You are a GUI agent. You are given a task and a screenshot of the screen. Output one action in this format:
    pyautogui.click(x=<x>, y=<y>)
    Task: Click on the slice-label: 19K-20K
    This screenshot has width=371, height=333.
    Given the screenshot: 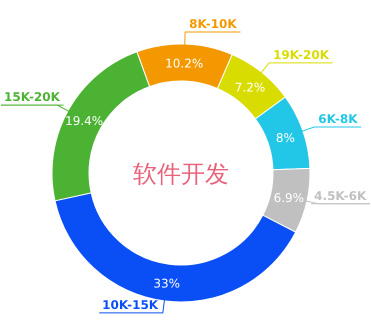 What is the action you would take?
    pyautogui.click(x=301, y=55)
    